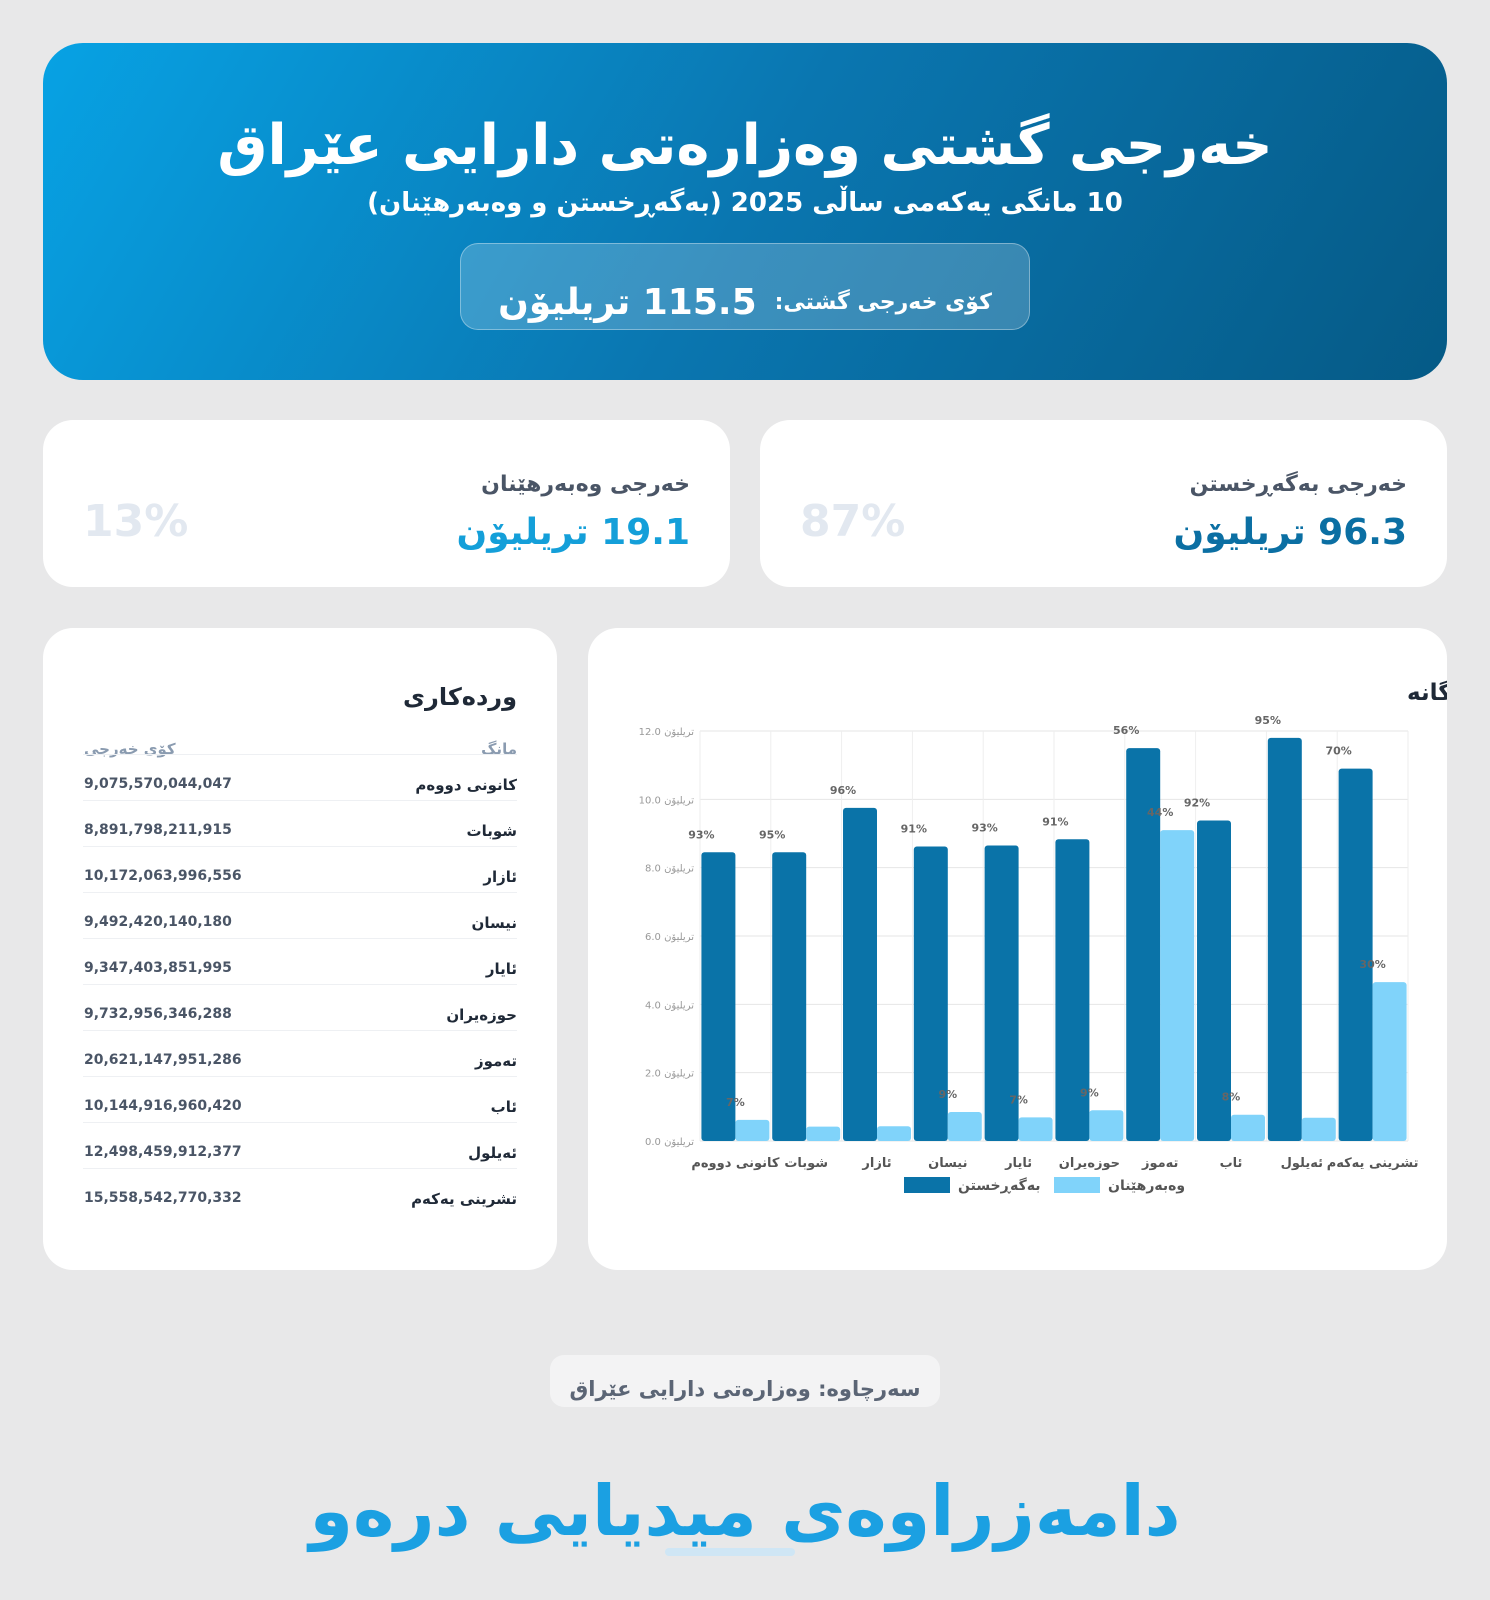 This screenshot has width=1490, height=1600. Describe the element at coordinates (1103, 503) in the screenshot. I see `kpi-card: خەرجی بەگەڕخستن 96.3 تریلیۆن 87%` at that location.